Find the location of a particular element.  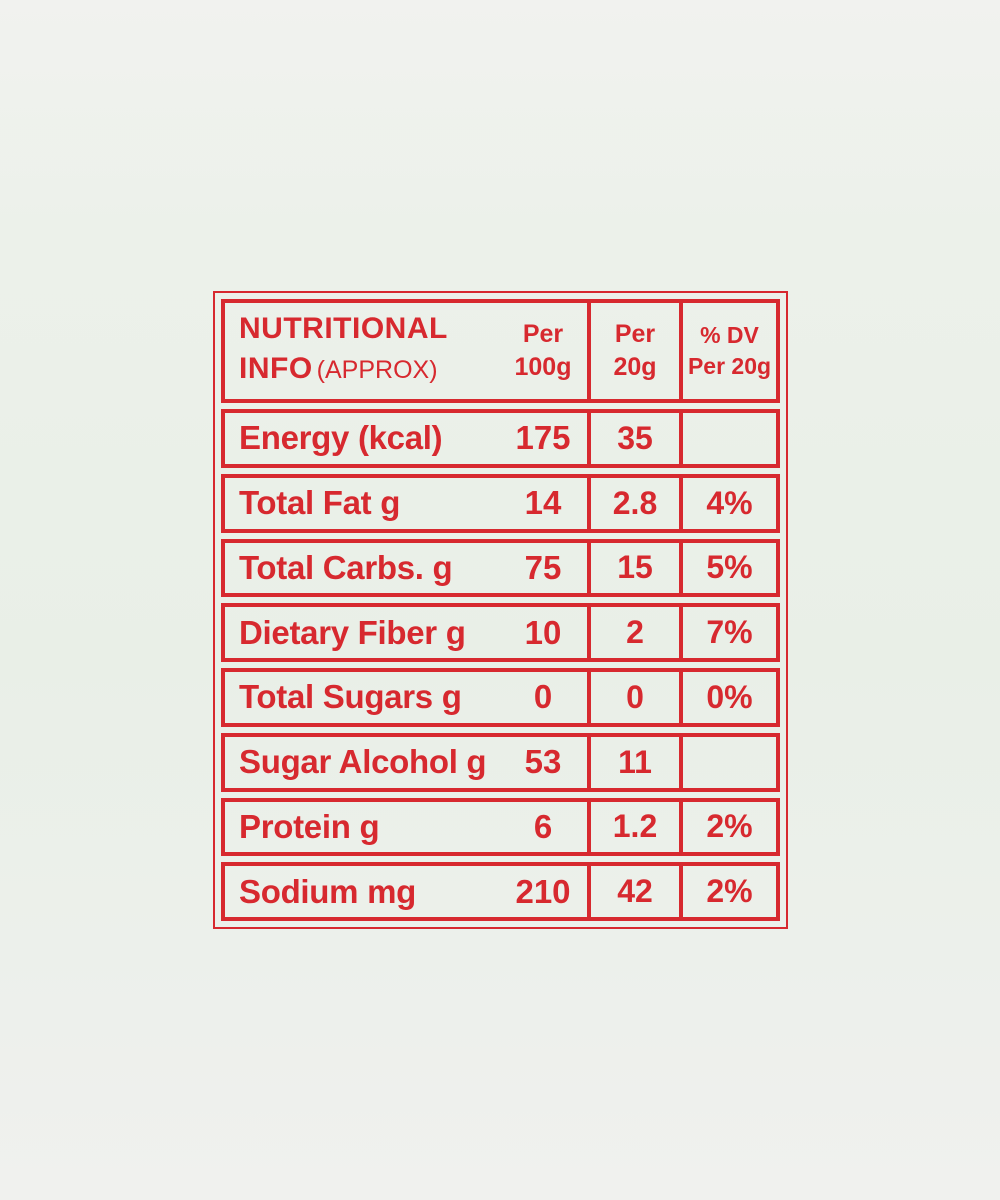

row-cell-dv: 0% is located at coordinates (727, 697).